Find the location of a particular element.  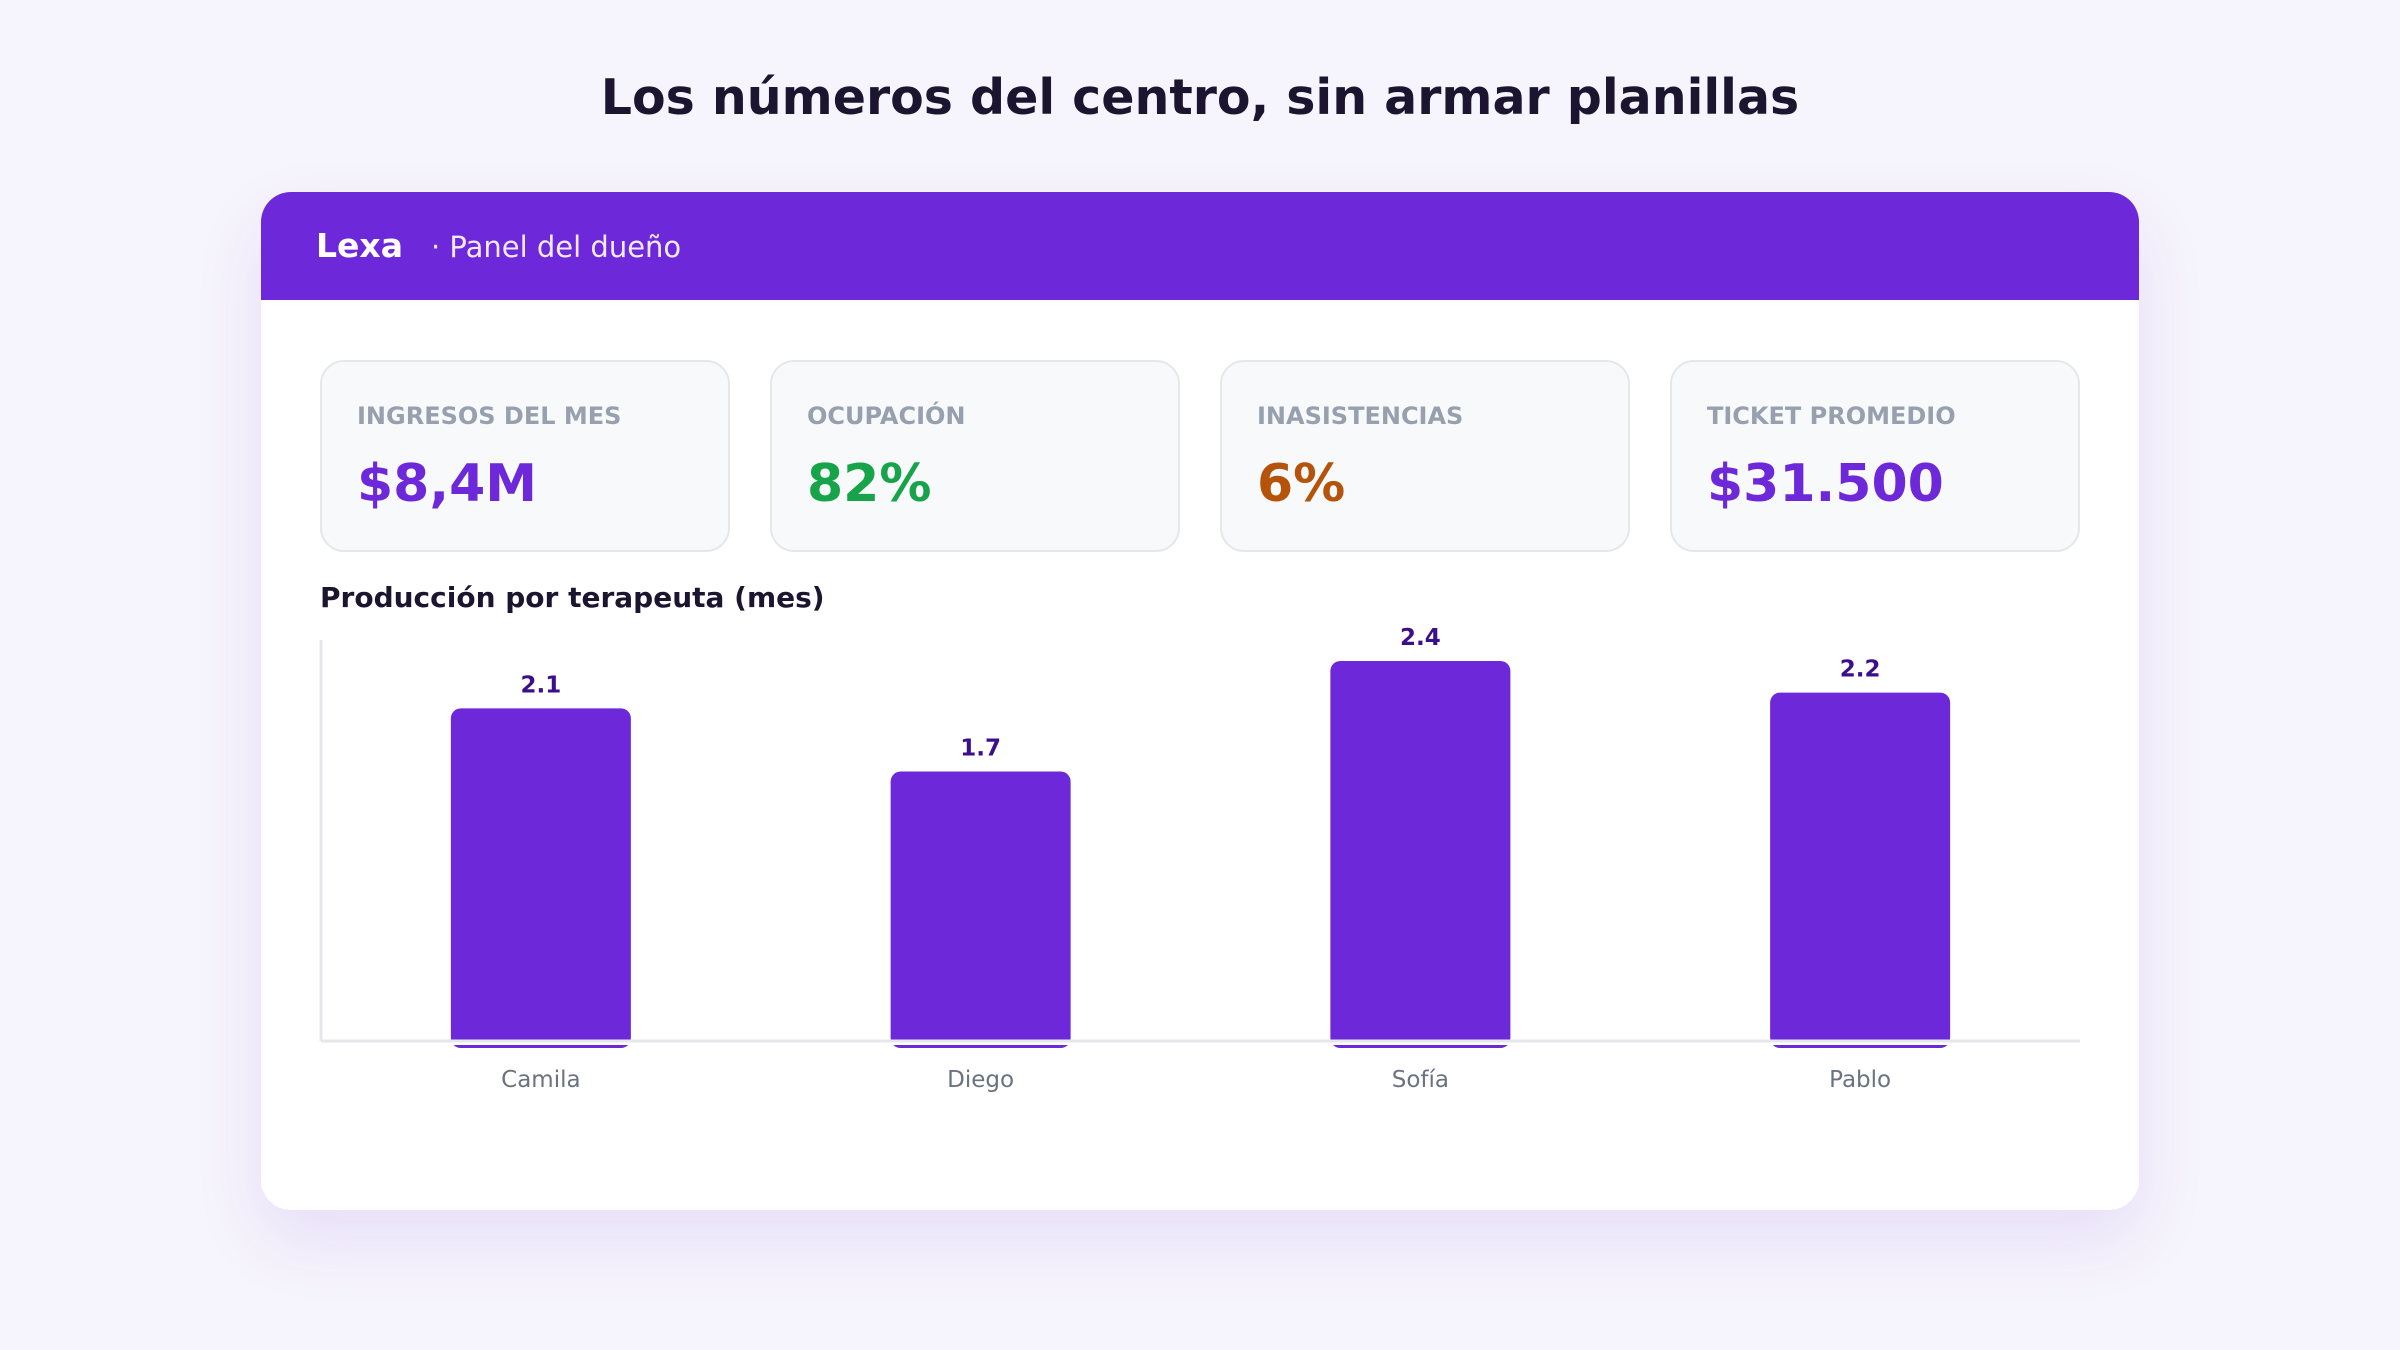

kpi-value: 82% is located at coordinates (869, 484).